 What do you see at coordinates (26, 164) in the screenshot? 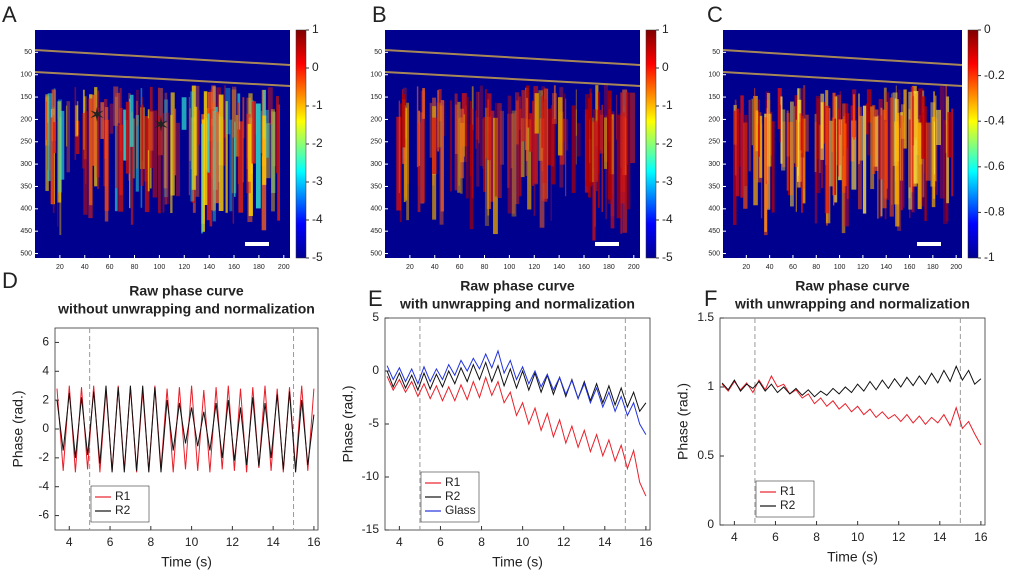
I see `y-tick-label: 300` at bounding box center [26, 164].